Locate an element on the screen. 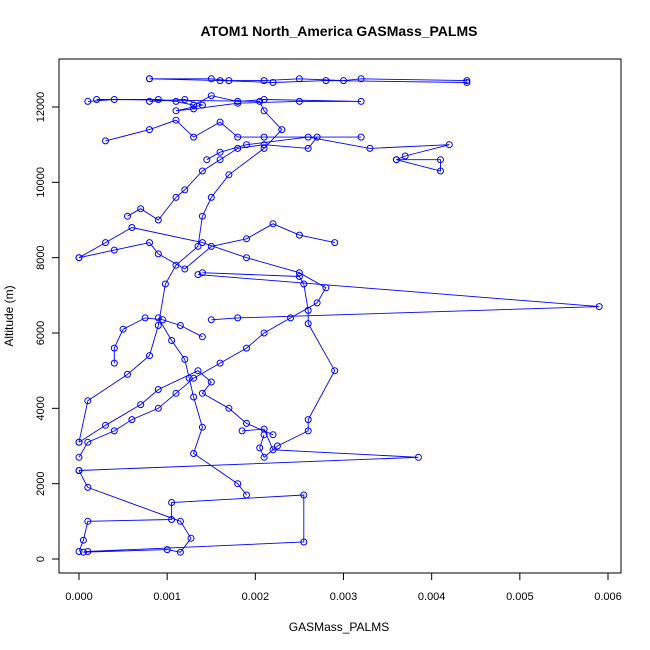 The image size is (650, 650). y-axis: 0 2000 4000 6000 8000 10000 12000 is located at coordinates (47, 327).